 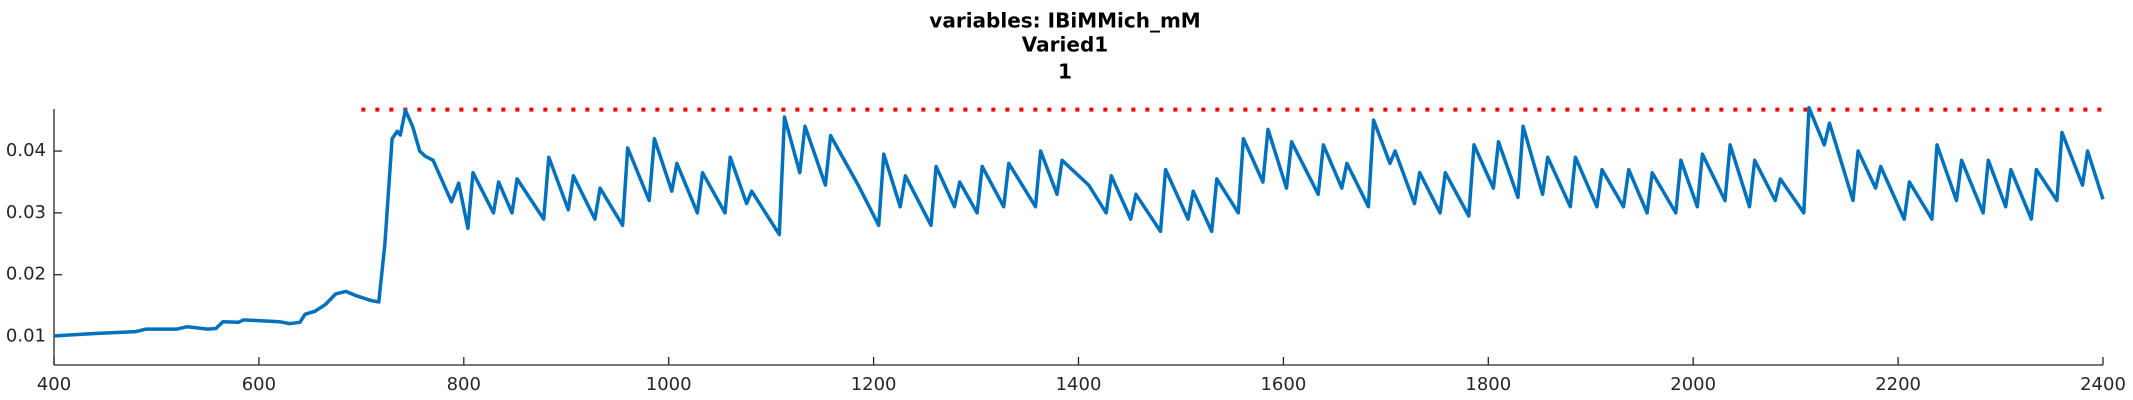 I want to click on x-tick-label: 800, so click(x=464, y=384).